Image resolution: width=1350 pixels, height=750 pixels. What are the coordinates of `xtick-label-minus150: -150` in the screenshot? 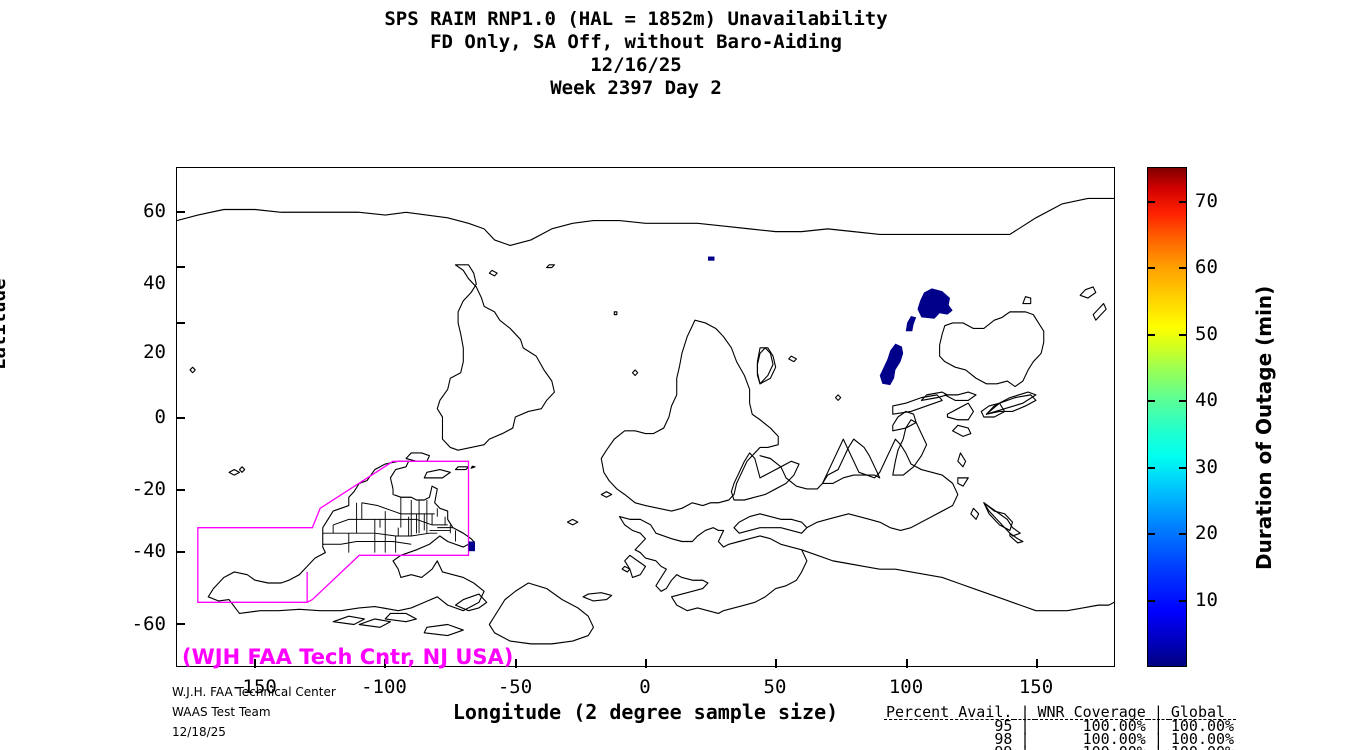 It's located at (254, 687).